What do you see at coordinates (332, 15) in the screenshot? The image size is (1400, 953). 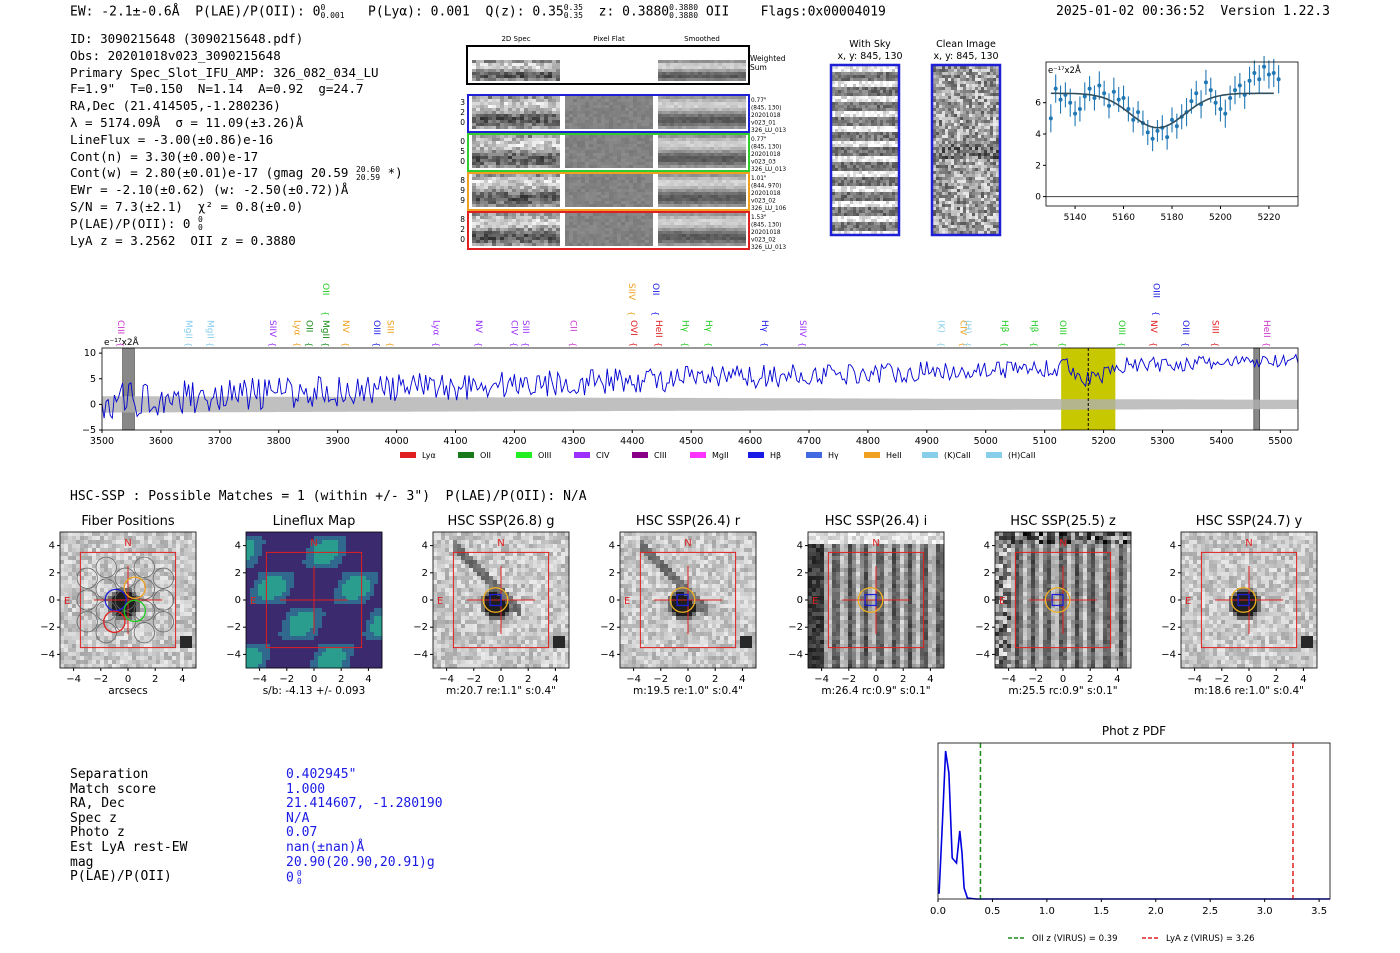 I see `plae-header-sub: 0.001` at bounding box center [332, 15].